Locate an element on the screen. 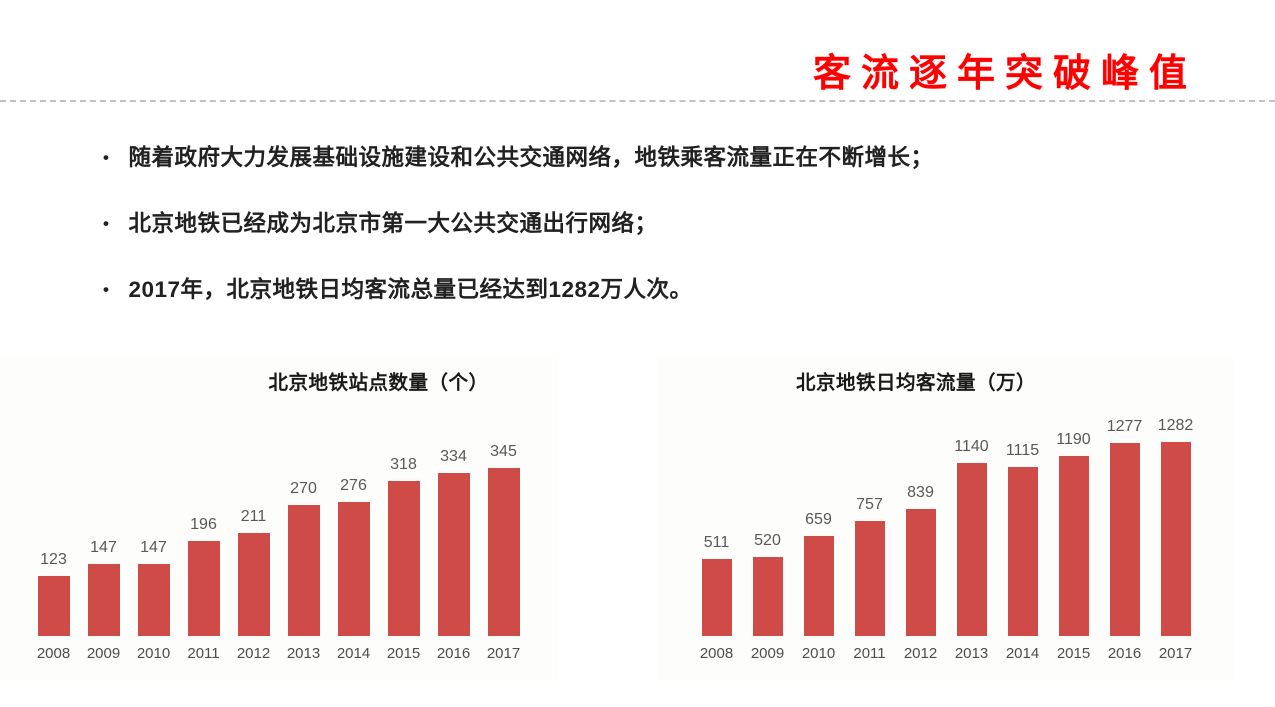 The image size is (1275, 707). bar-column: 1115 2014 is located at coordinates (1022, 531).